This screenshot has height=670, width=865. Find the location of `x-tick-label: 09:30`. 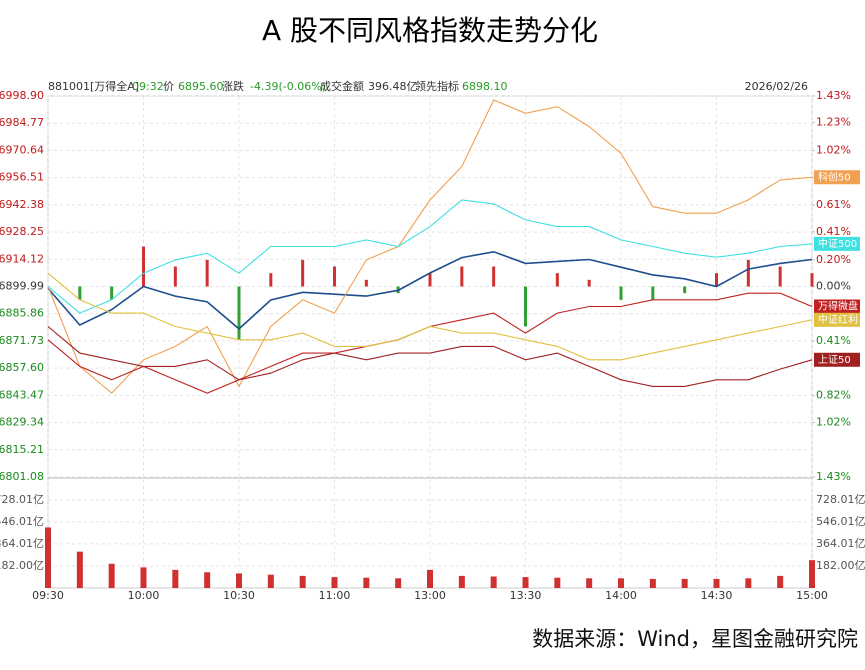

x-tick-label: 09:30 is located at coordinates (48, 595).